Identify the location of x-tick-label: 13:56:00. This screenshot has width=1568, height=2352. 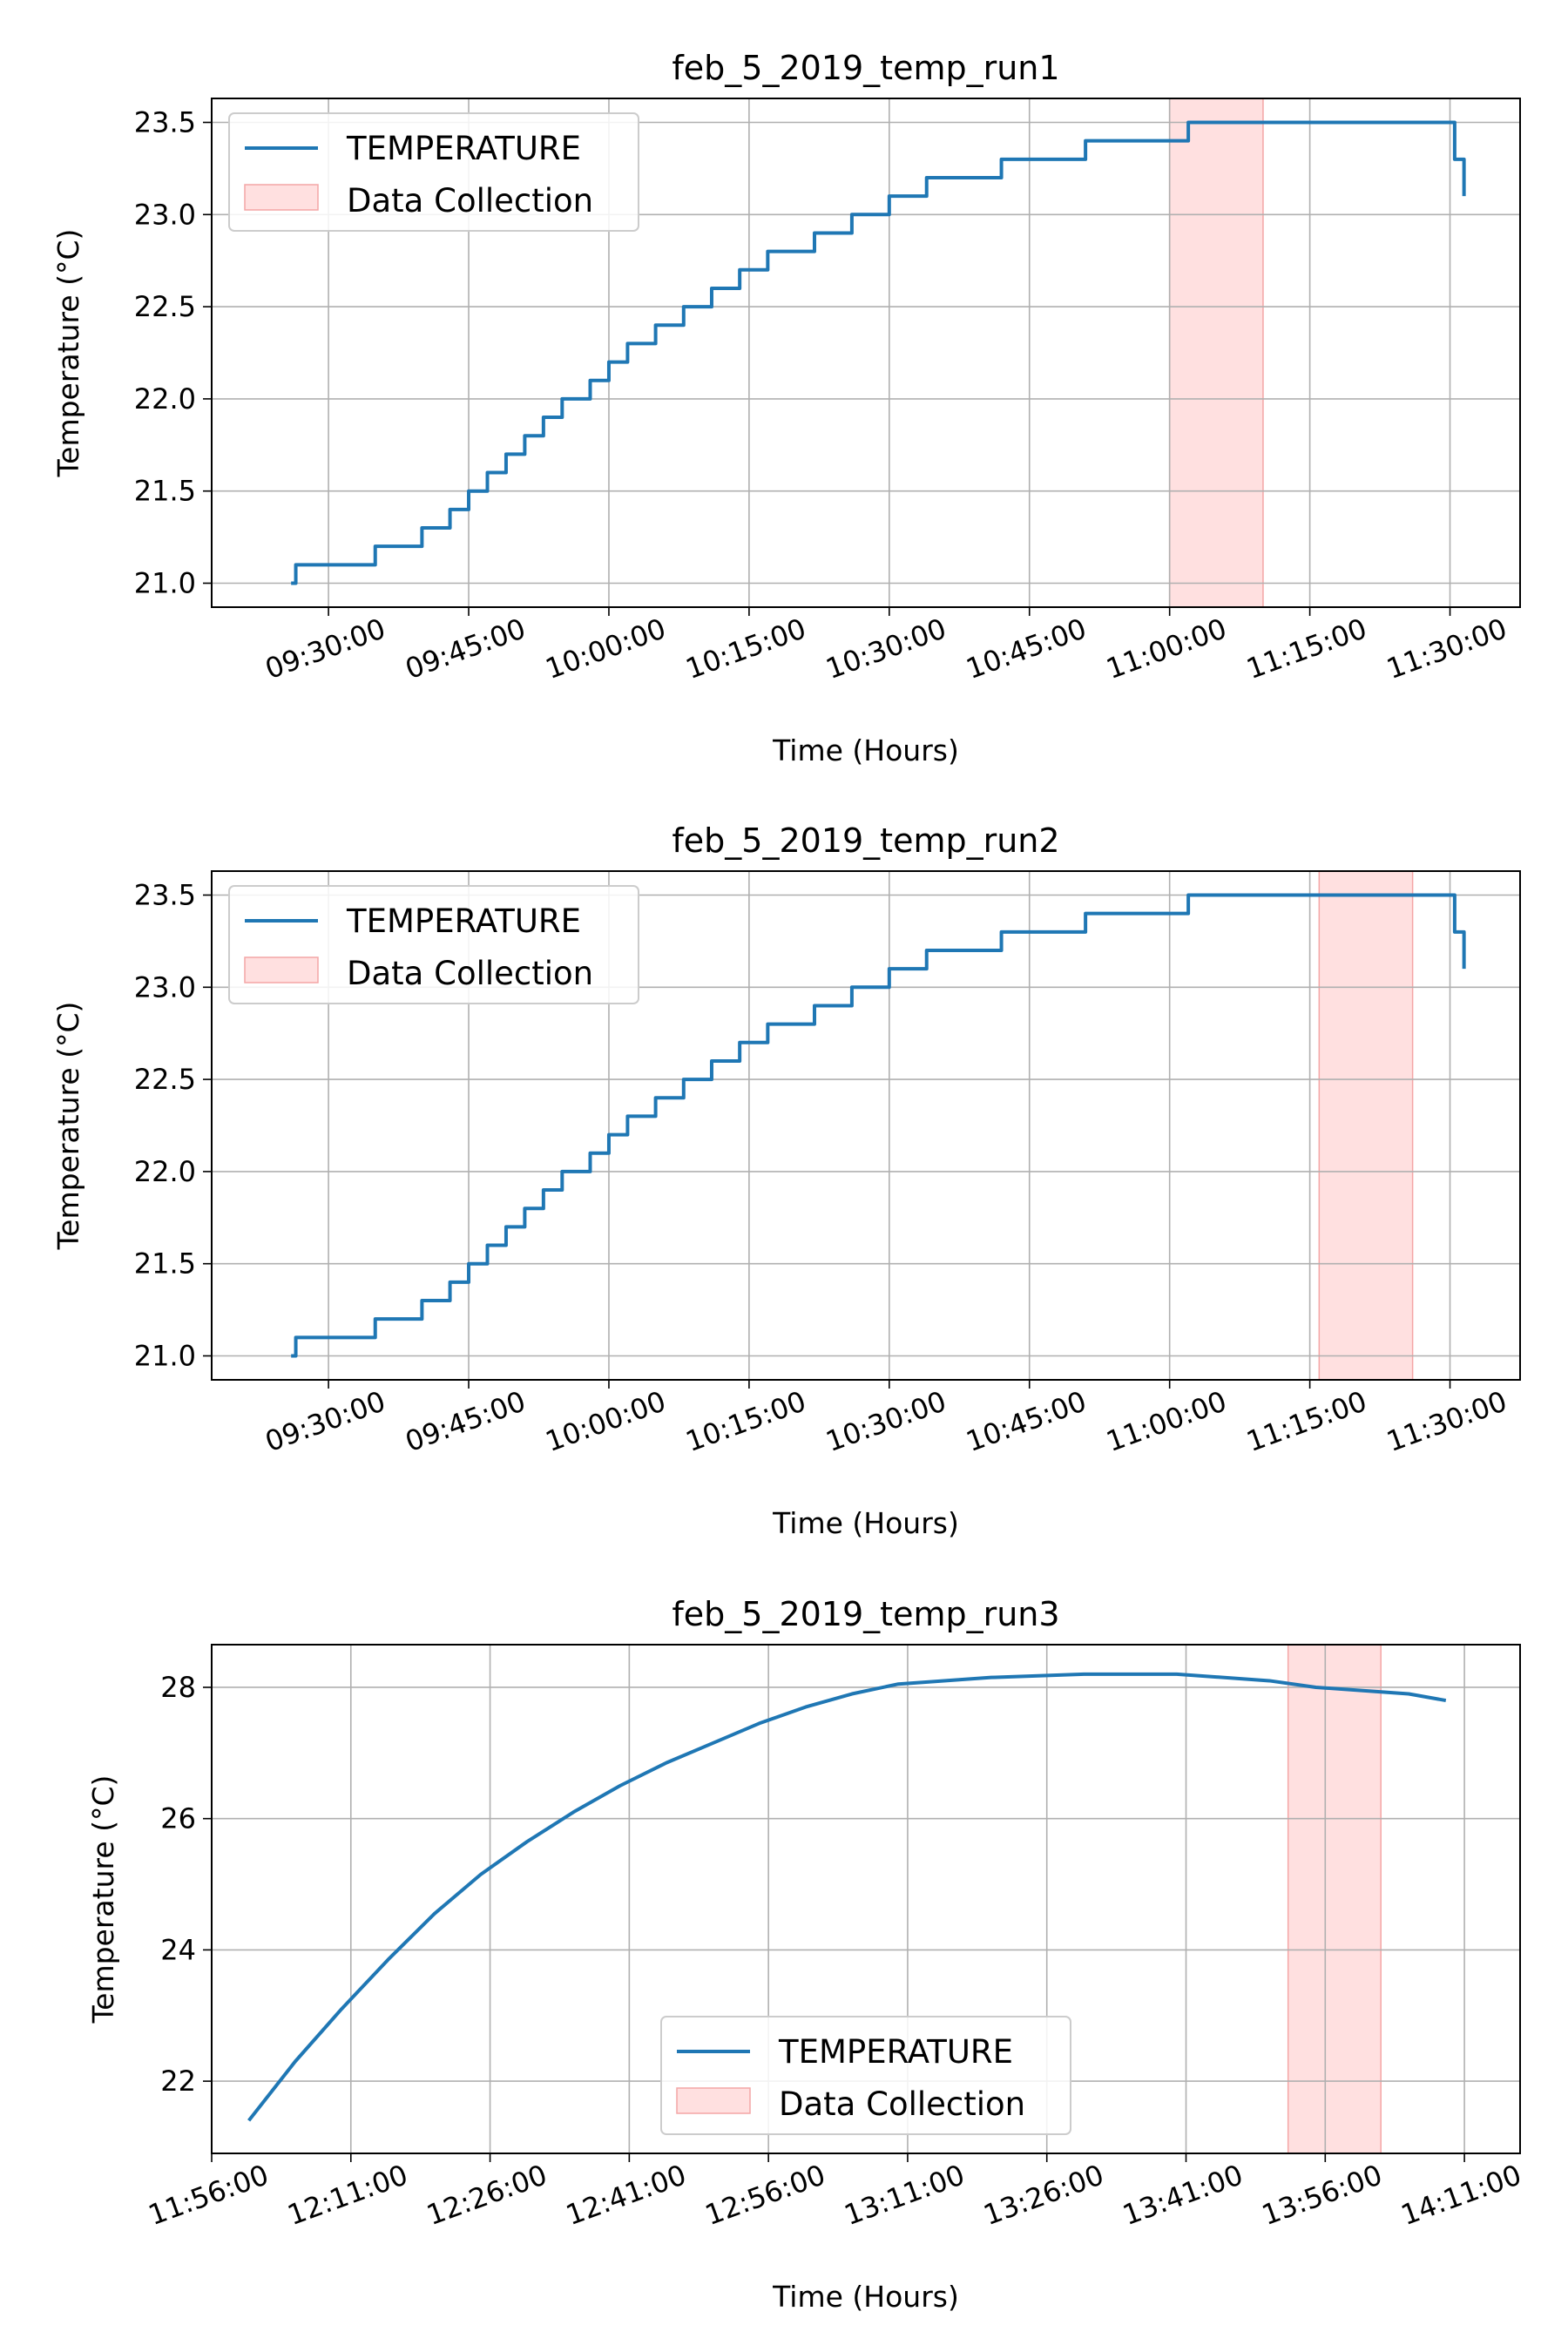
(1322, 2195).